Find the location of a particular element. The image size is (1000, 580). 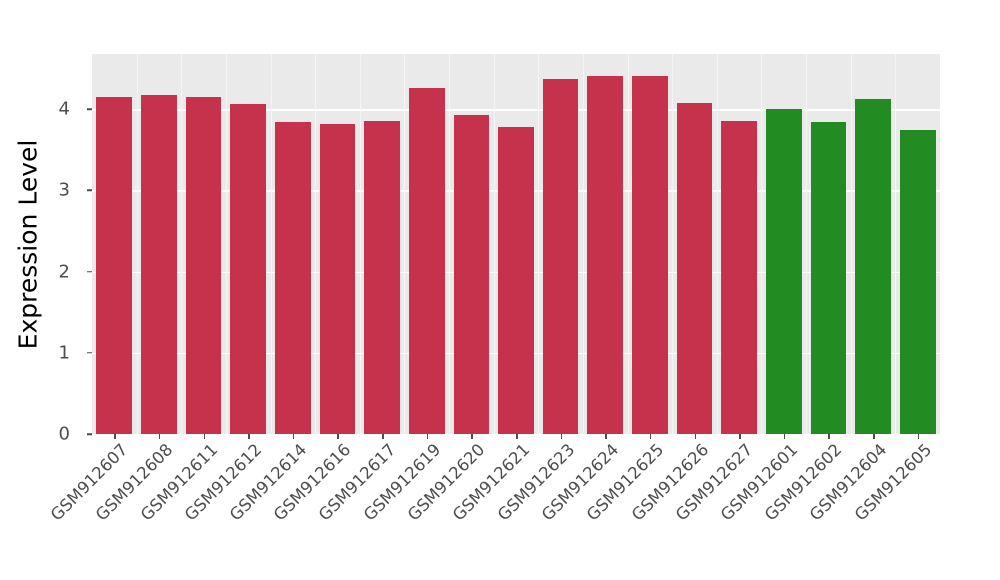

gridline-major-horizontal is located at coordinates (516, 110).